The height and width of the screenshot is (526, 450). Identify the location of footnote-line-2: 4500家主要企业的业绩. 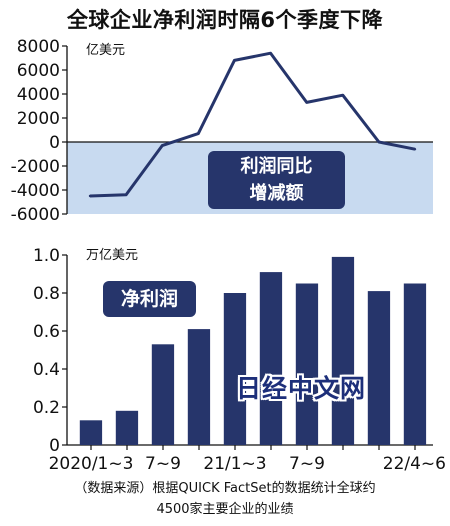
(225, 509).